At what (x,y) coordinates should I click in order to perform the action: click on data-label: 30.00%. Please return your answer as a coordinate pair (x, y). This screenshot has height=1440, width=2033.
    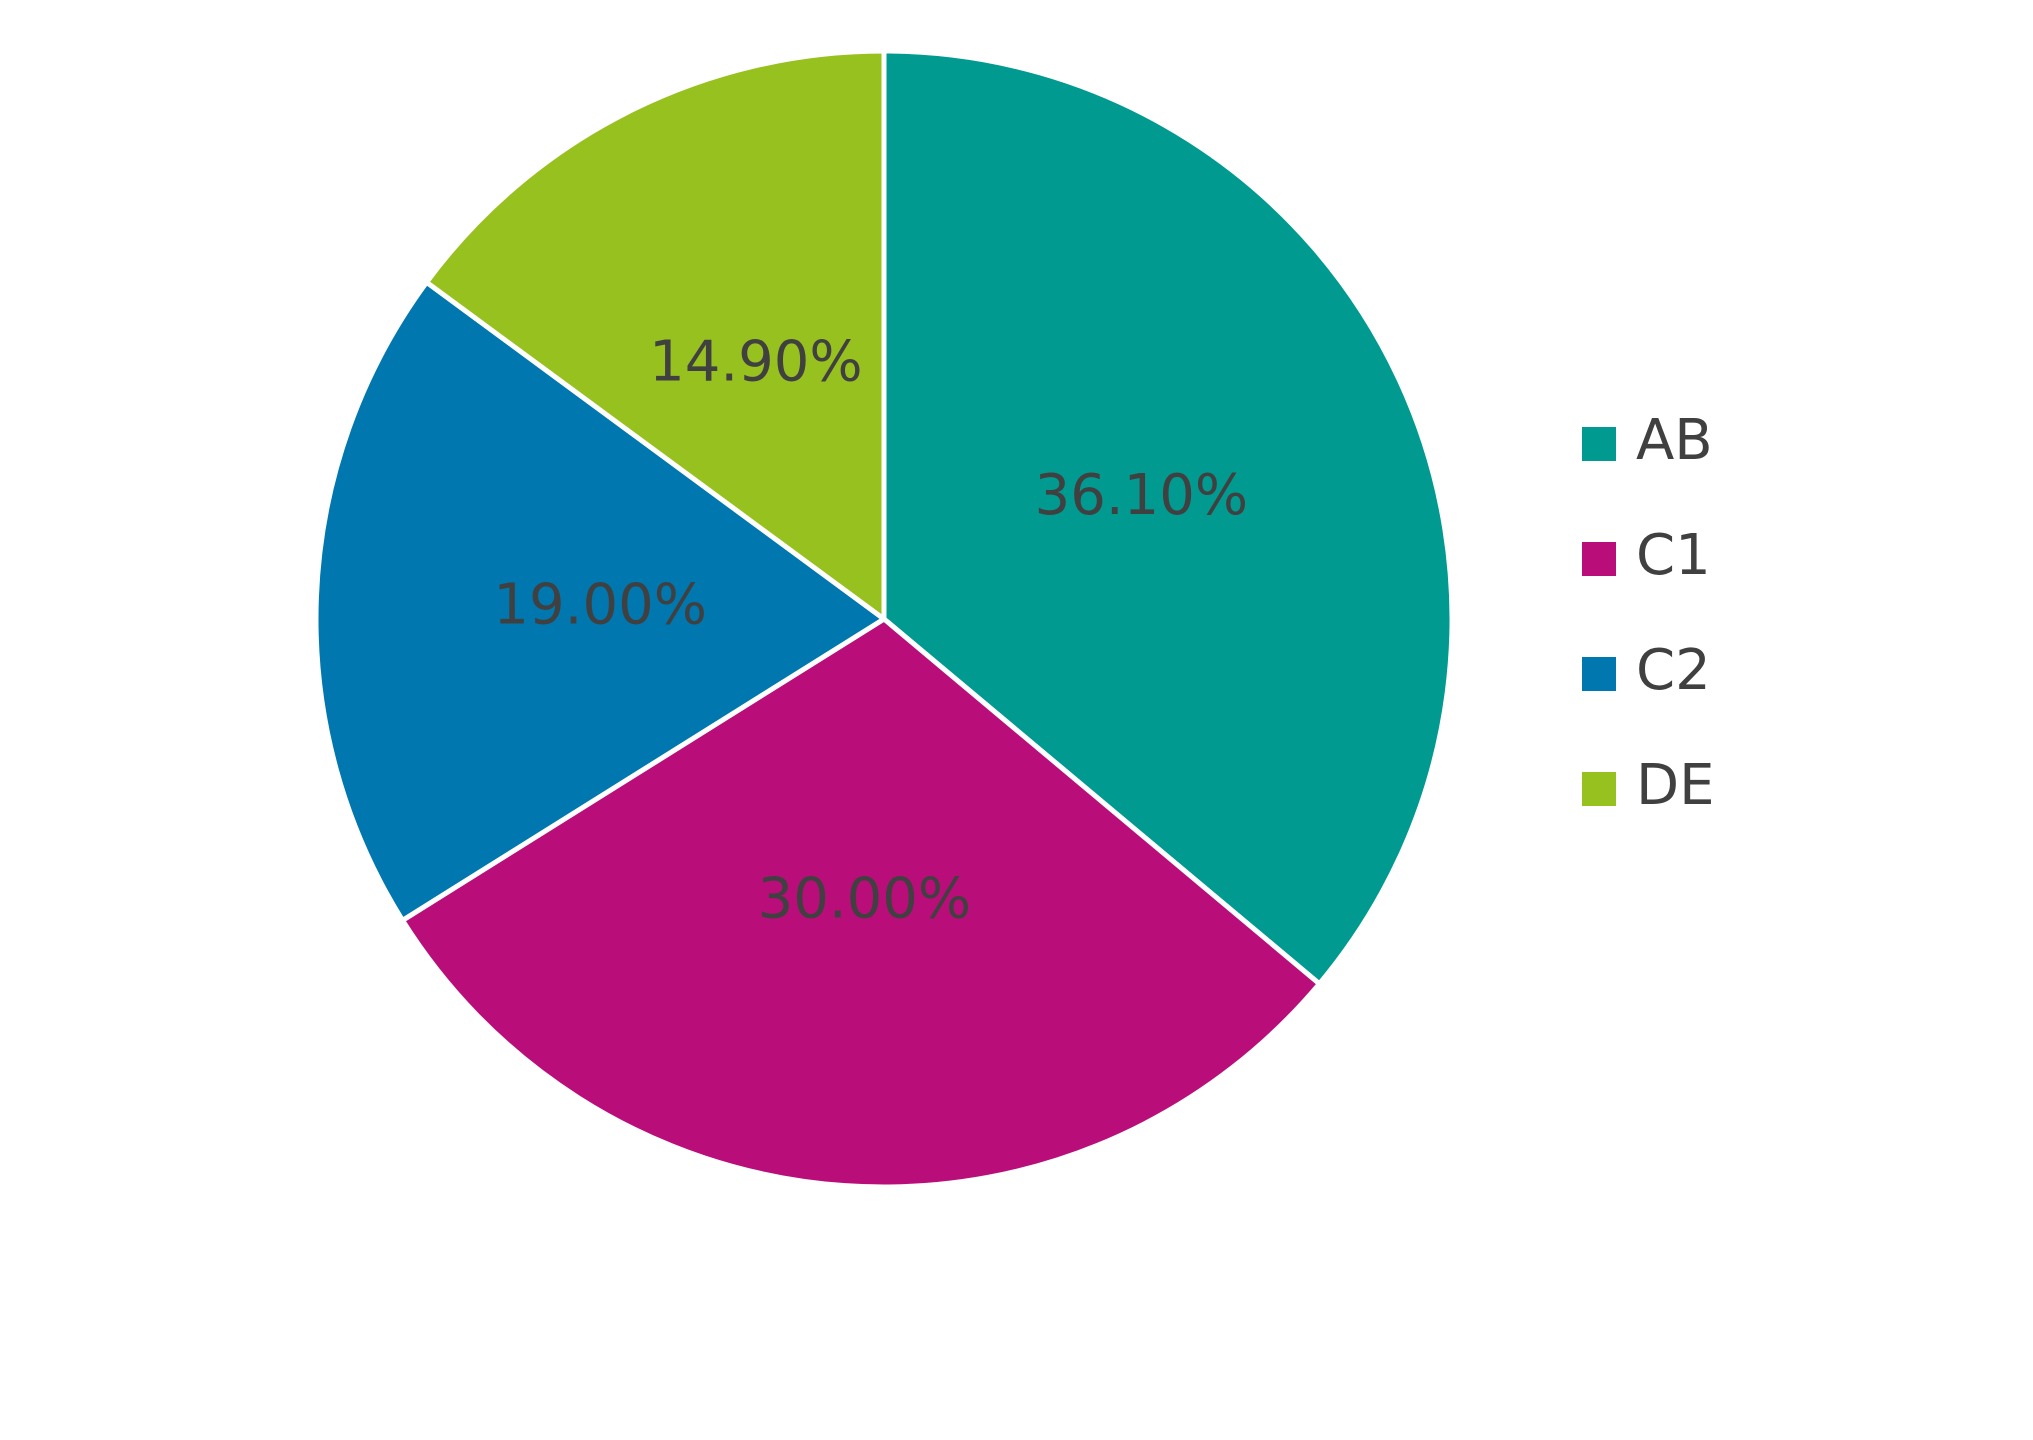
    Looking at the image, I should click on (865, 898).